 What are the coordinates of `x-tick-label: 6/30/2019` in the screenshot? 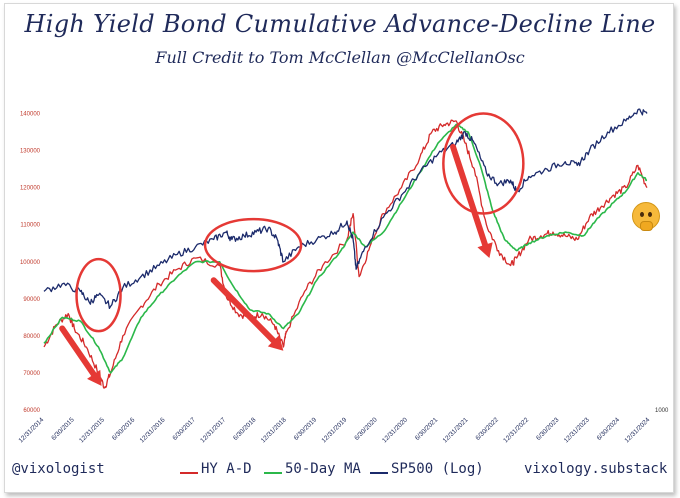 It's located at (306, 429).